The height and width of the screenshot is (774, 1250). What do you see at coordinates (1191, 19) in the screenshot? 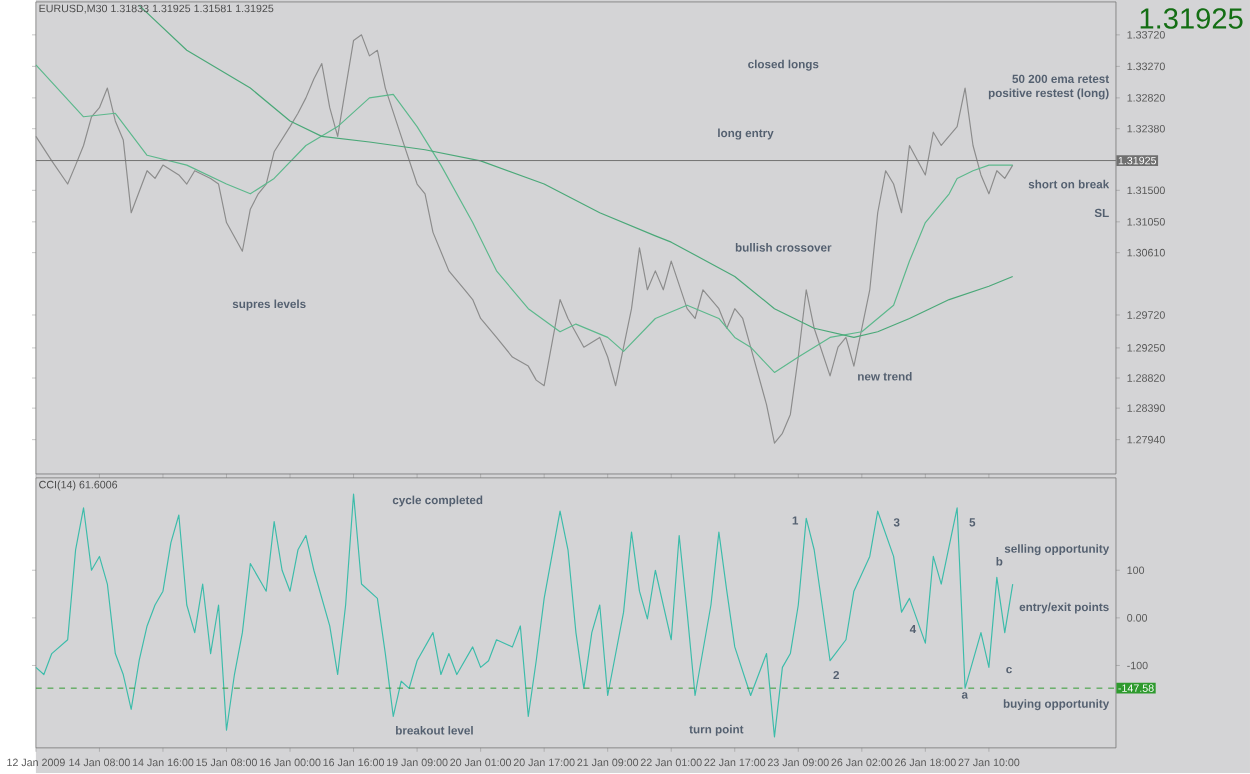
I see `text: 1.31925` at bounding box center [1191, 19].